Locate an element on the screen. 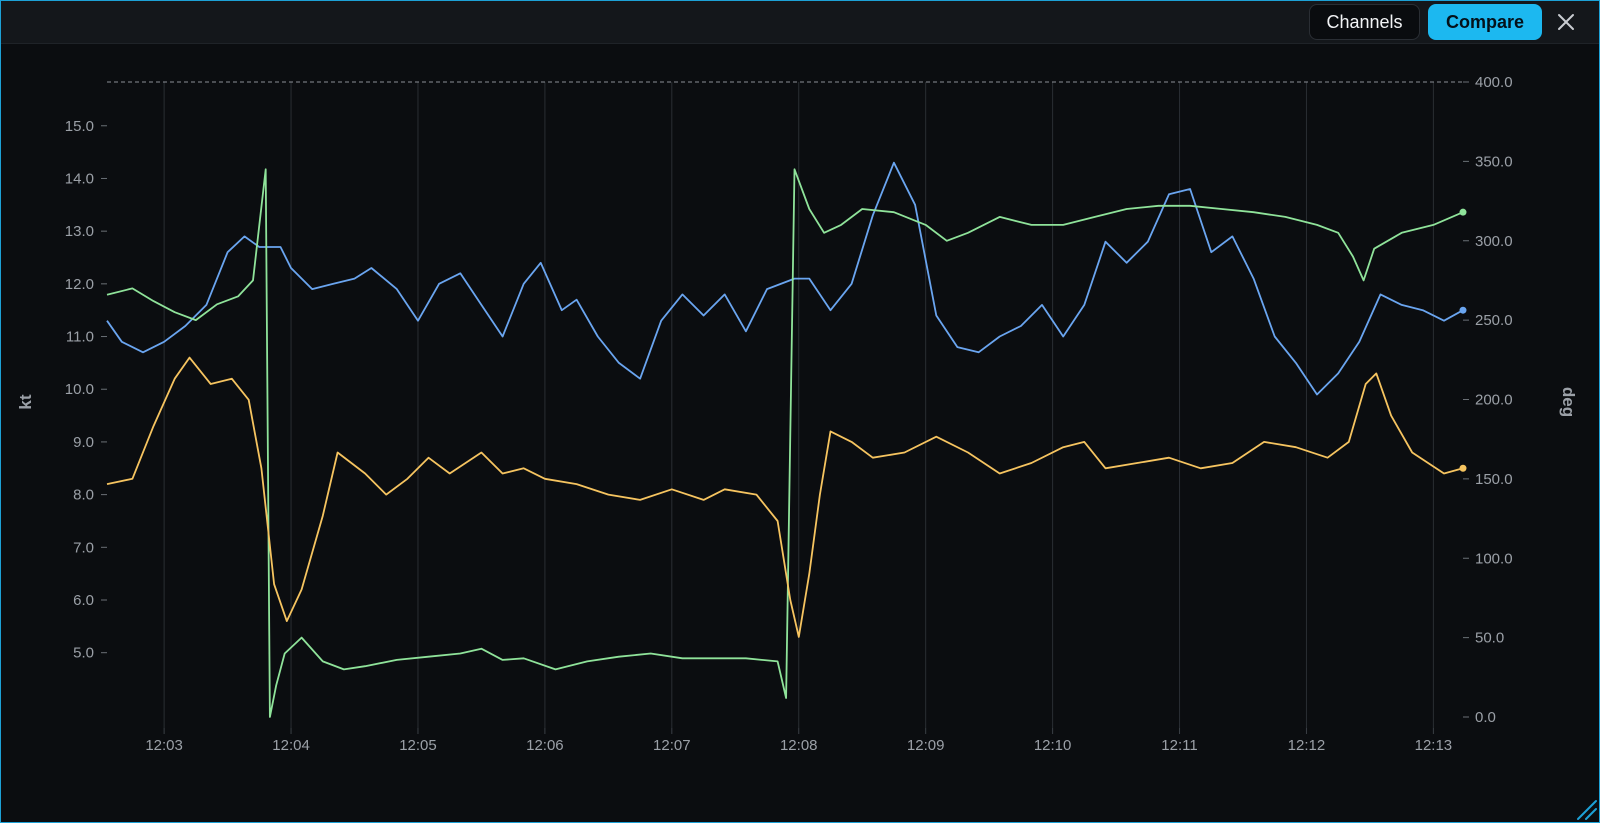 This screenshot has width=1600, height=823. right-tick-label: 0.0 is located at coordinates (1485, 717).